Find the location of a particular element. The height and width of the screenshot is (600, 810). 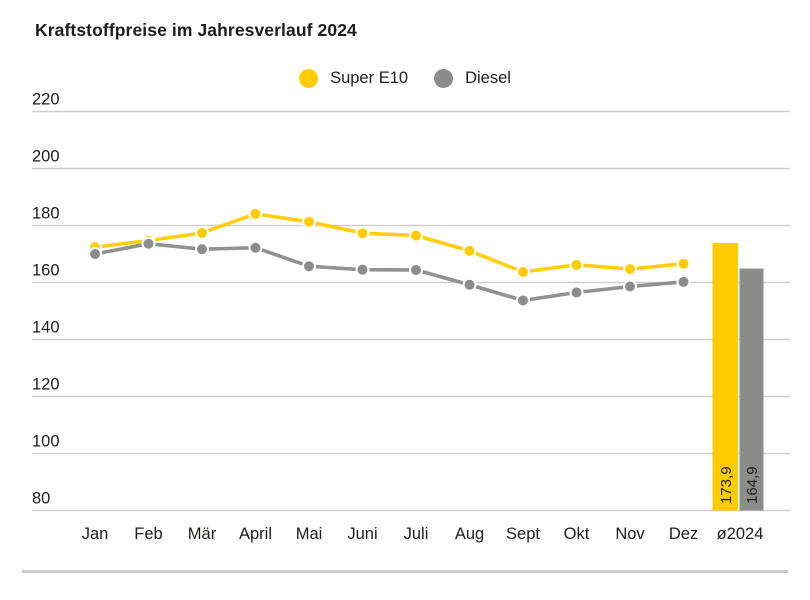

y-axis-tick-label: 140 is located at coordinates (46, 328).